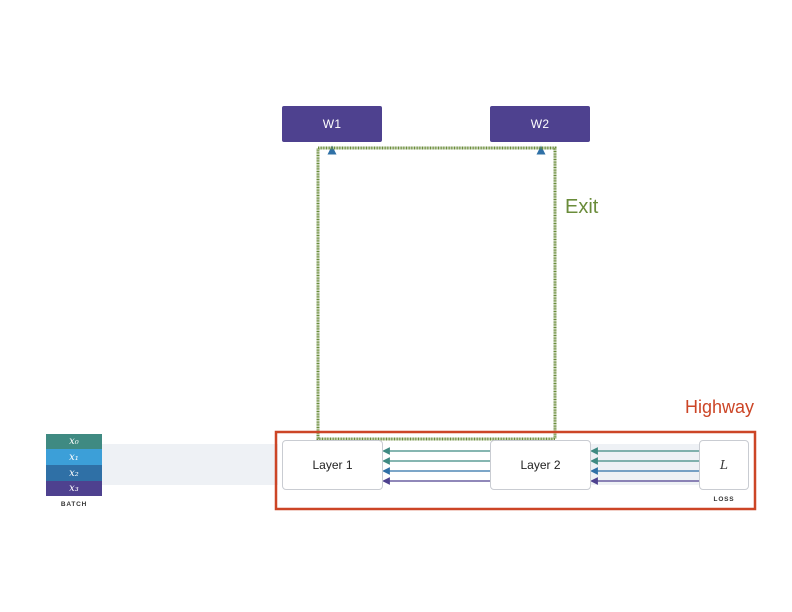 The image size is (792, 612). What do you see at coordinates (332, 124) in the screenshot?
I see `weight-w1-box: W1` at bounding box center [332, 124].